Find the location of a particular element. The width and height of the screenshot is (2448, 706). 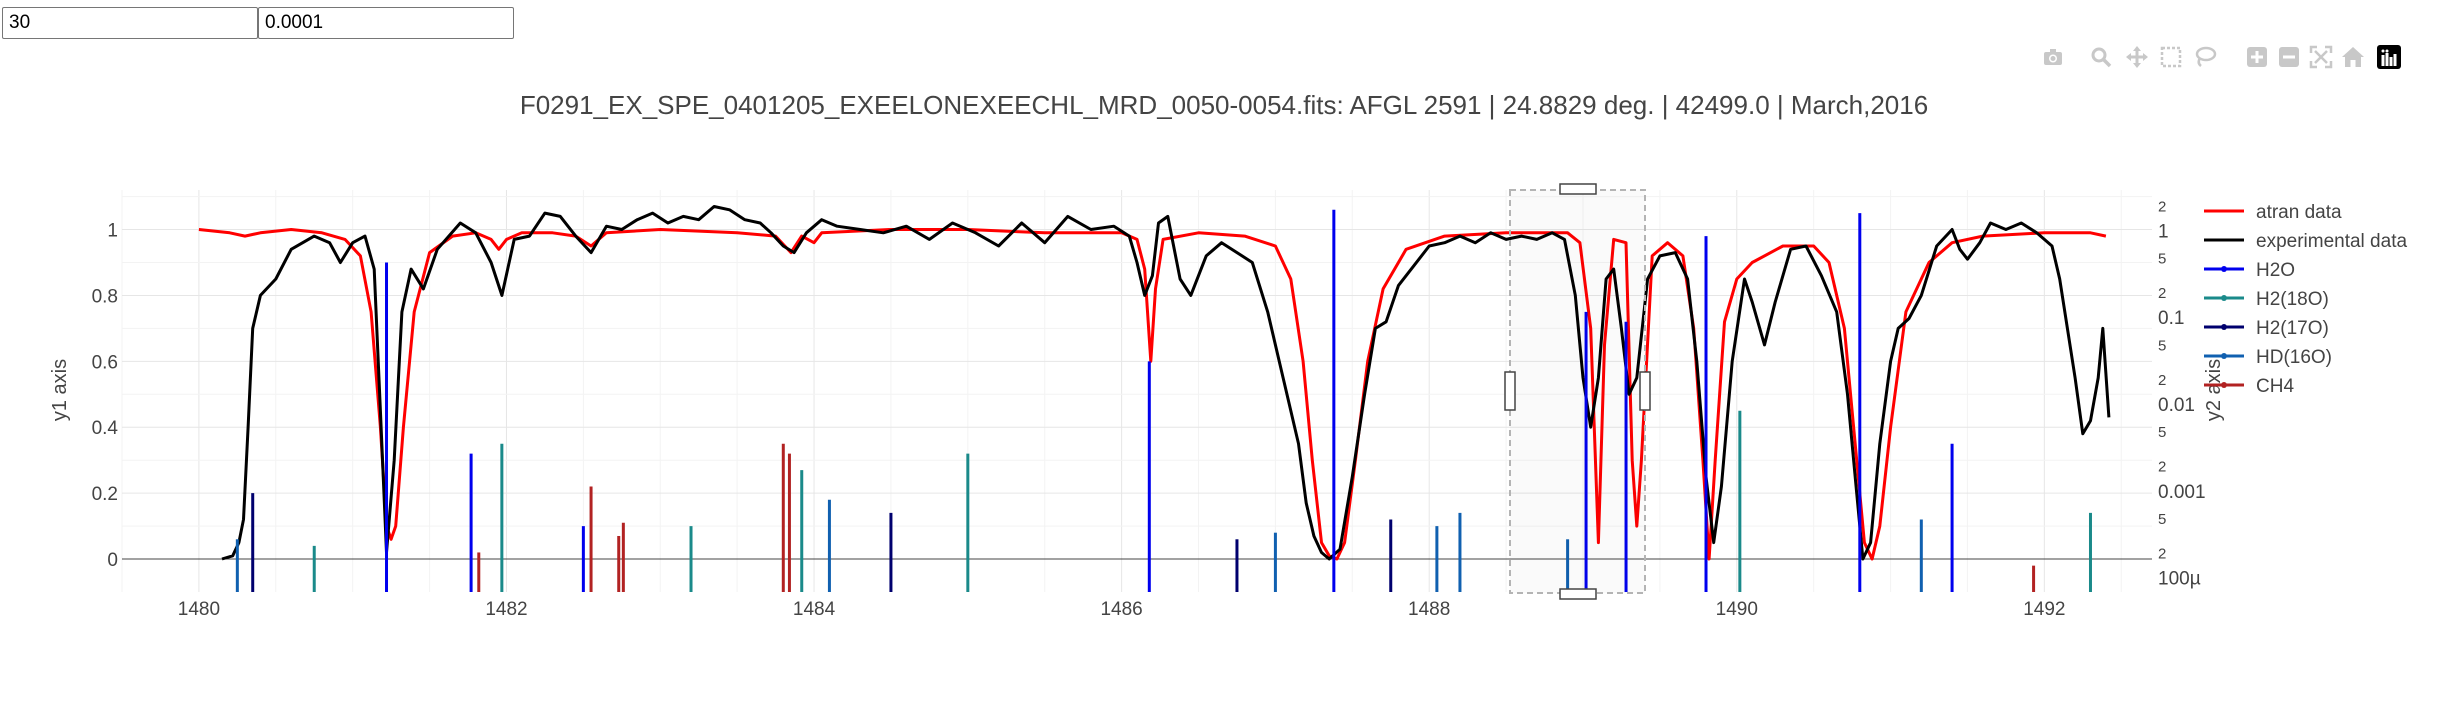

legend-item-ch4: CH4 is located at coordinates (2249, 386).